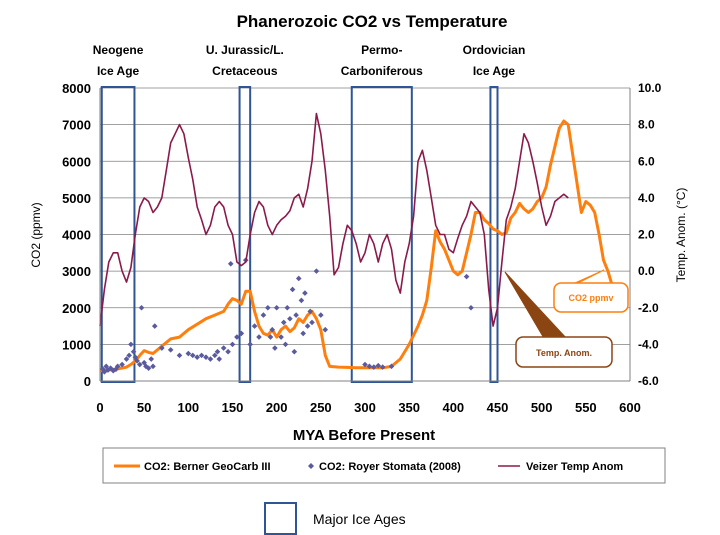 This screenshot has width=720, height=535. I want to click on y-axis-label: CO2 (ppmv), so click(36, 234).